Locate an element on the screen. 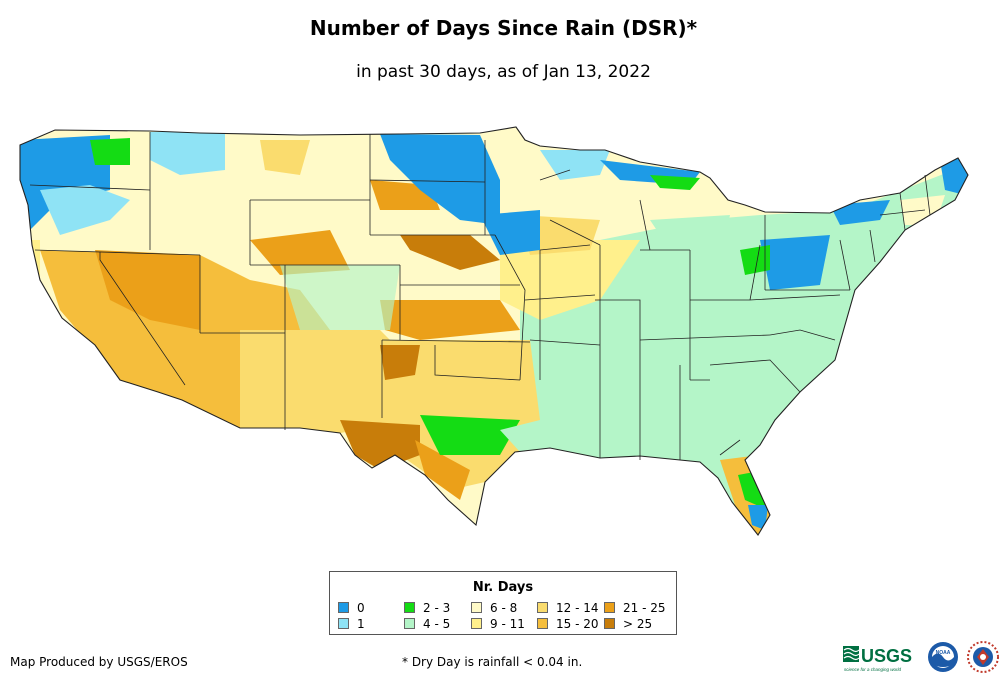  legend-item-0: 0 is located at coordinates (351, 608).